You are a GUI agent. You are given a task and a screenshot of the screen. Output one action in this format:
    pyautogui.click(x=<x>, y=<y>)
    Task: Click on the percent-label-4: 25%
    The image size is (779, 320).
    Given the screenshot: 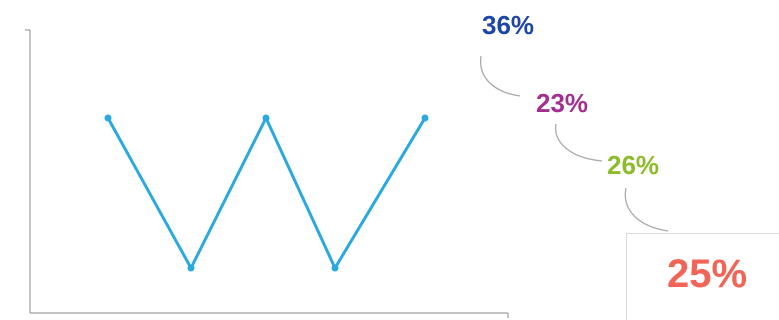 What is the action you would take?
    pyautogui.click(x=707, y=274)
    